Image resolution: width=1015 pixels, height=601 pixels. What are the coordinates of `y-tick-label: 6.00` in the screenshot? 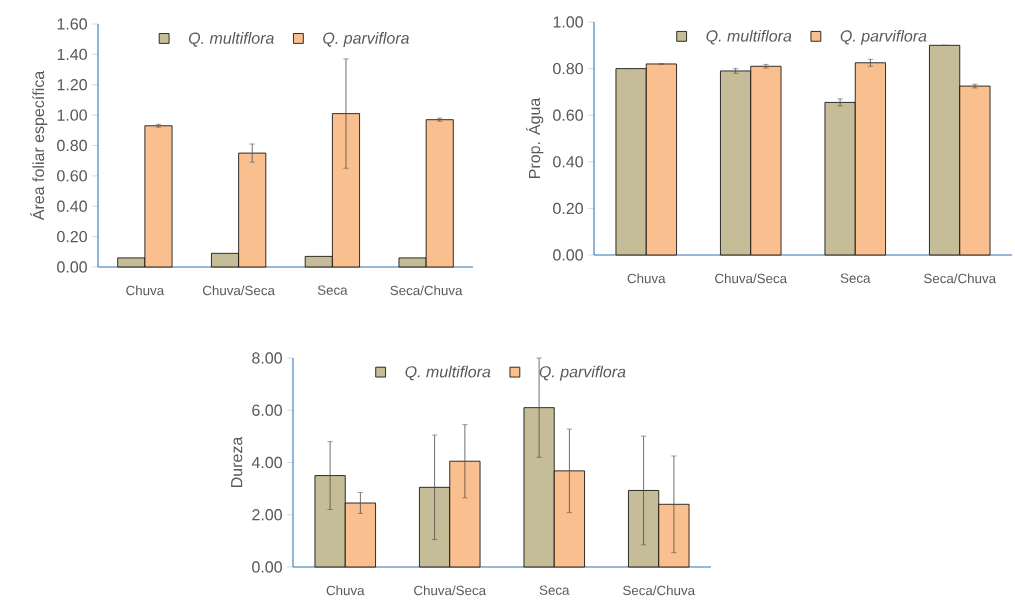 It's located at (267, 410).